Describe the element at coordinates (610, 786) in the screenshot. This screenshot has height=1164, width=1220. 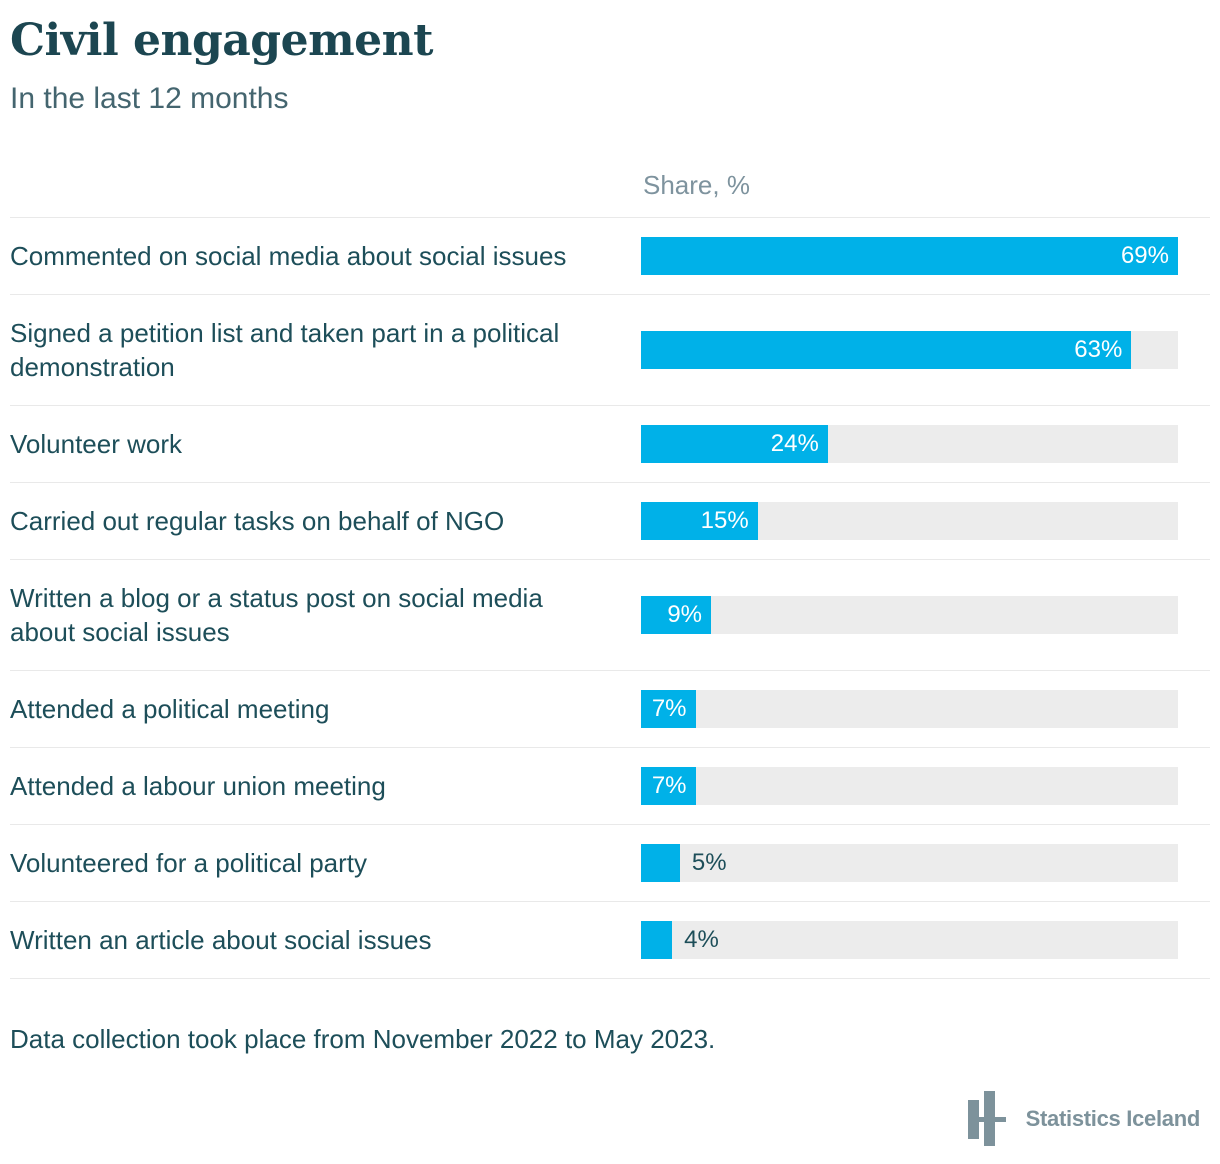
I see `chart-row: Attended a labour union meeting 7%` at that location.